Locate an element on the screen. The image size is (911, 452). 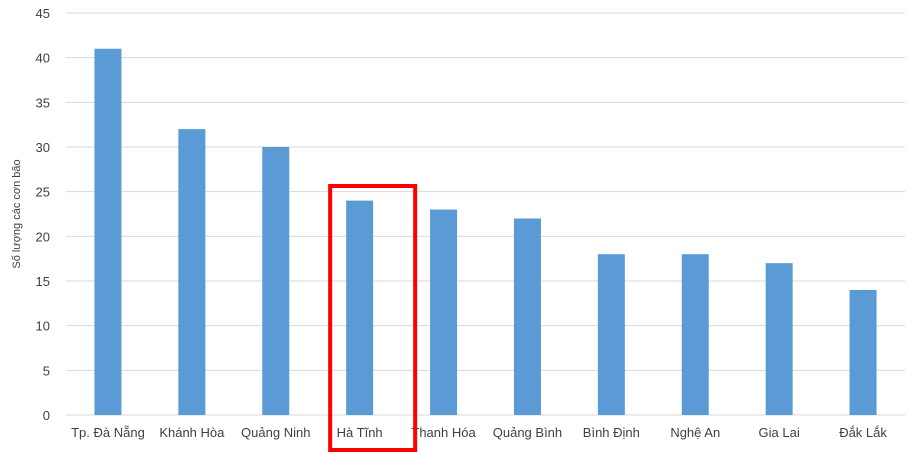
x-tick-label: Quảng Bình is located at coordinates (527, 432).